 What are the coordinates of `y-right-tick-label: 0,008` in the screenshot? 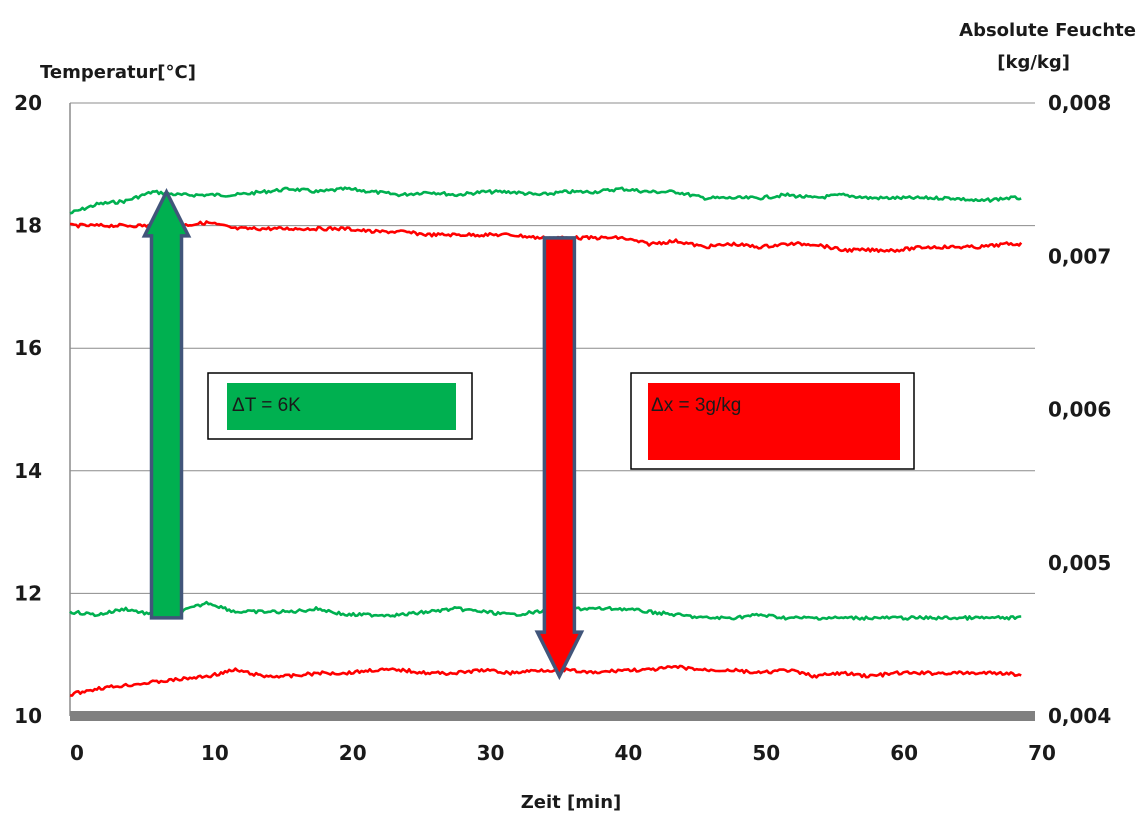 It's located at (1079, 103).